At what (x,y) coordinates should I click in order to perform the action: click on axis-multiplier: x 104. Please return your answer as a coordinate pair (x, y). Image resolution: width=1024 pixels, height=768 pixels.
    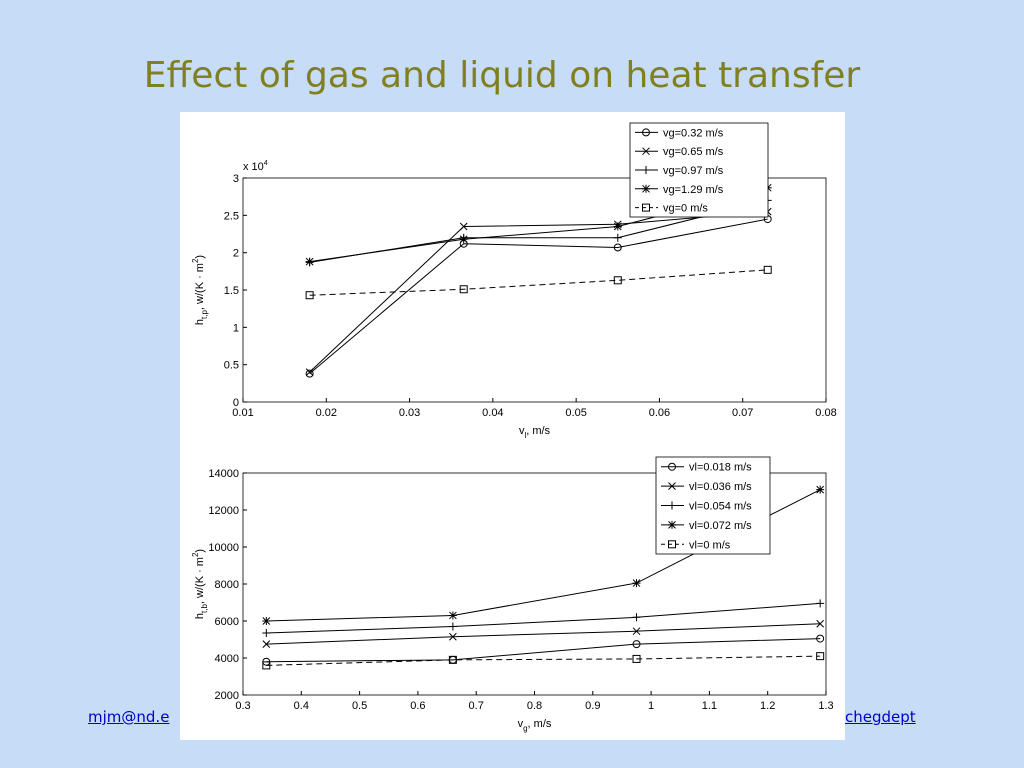
    Looking at the image, I should click on (255, 166).